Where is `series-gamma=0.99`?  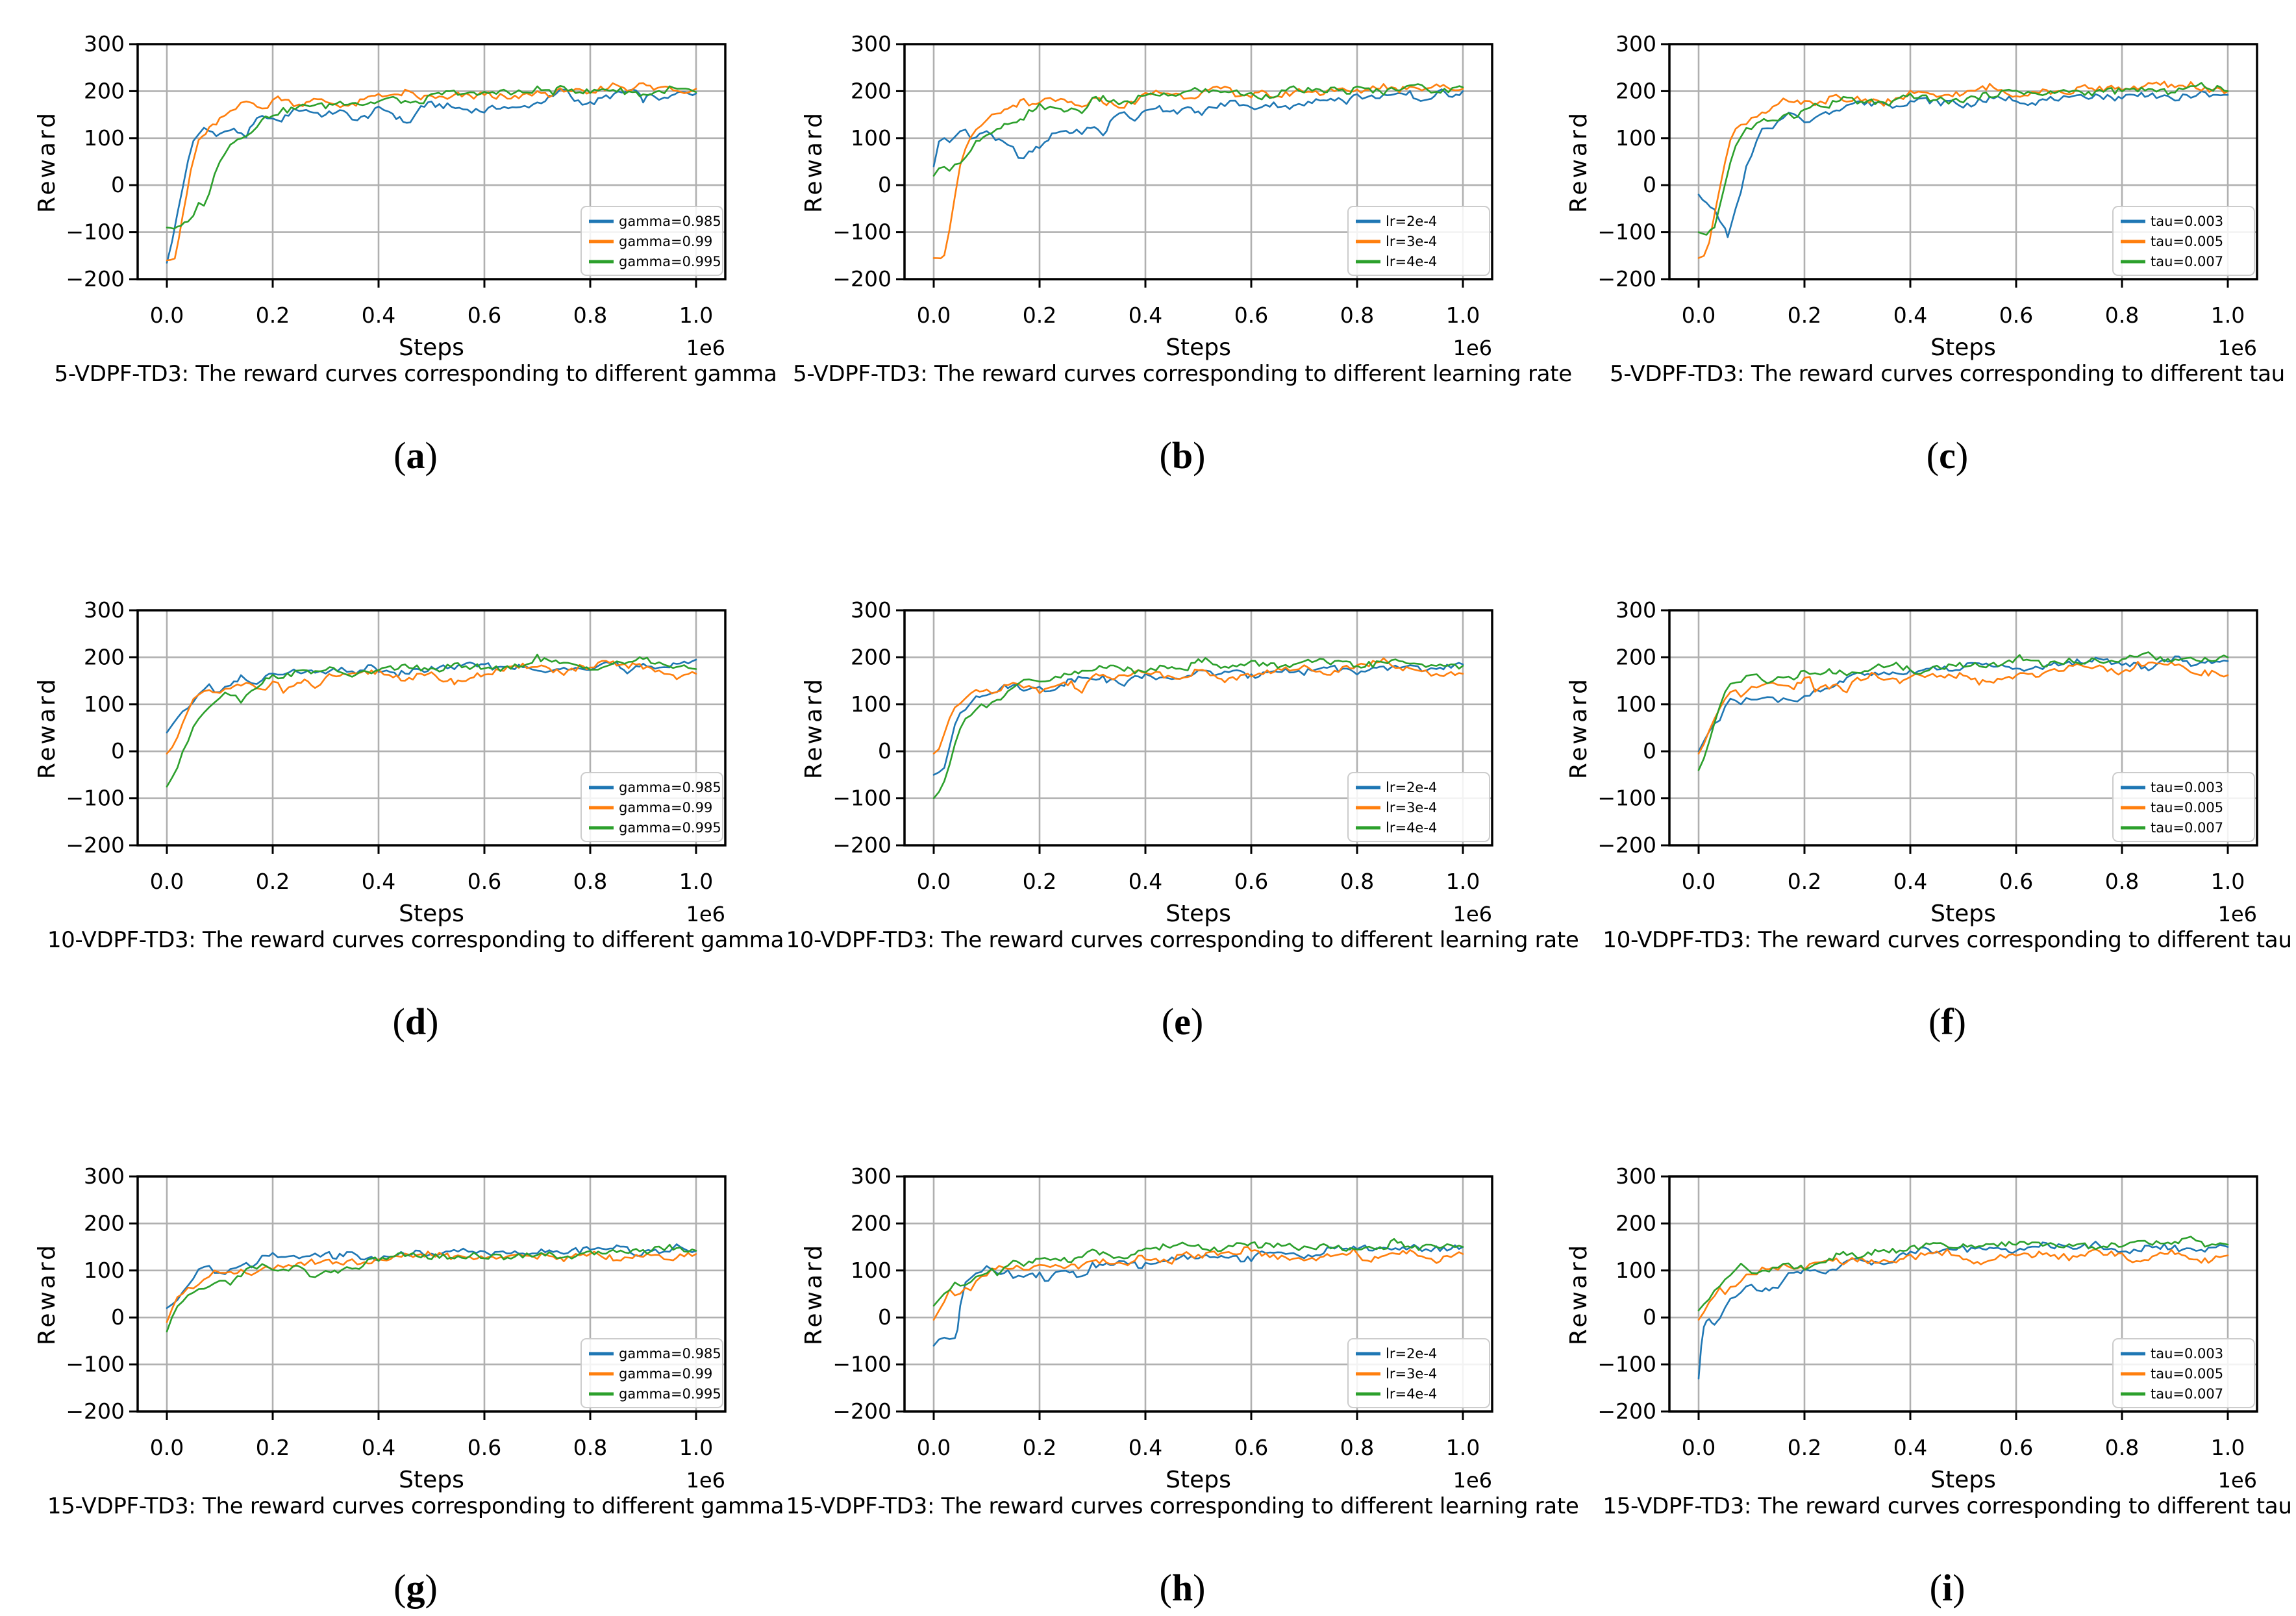
series-gamma=0.99 is located at coordinates (431, 707).